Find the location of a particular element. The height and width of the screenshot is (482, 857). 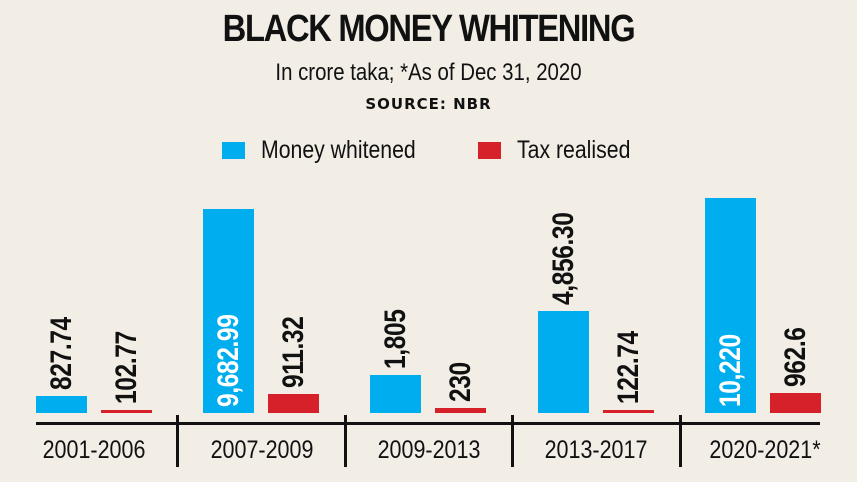

legend-item-money-whitened: Money whitened is located at coordinates (332, 150).